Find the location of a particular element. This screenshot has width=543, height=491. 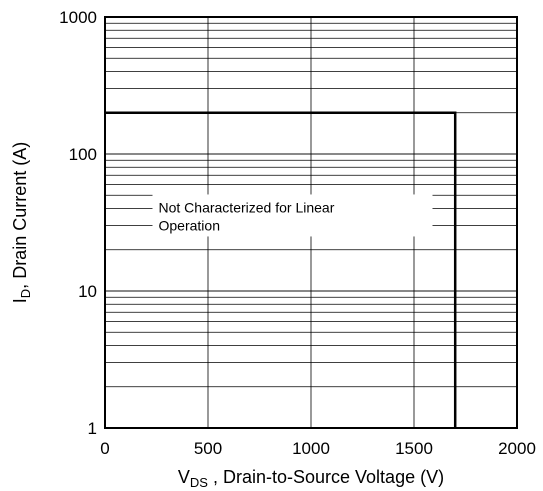

y-tick-label: 1000 is located at coordinates (78, 17).